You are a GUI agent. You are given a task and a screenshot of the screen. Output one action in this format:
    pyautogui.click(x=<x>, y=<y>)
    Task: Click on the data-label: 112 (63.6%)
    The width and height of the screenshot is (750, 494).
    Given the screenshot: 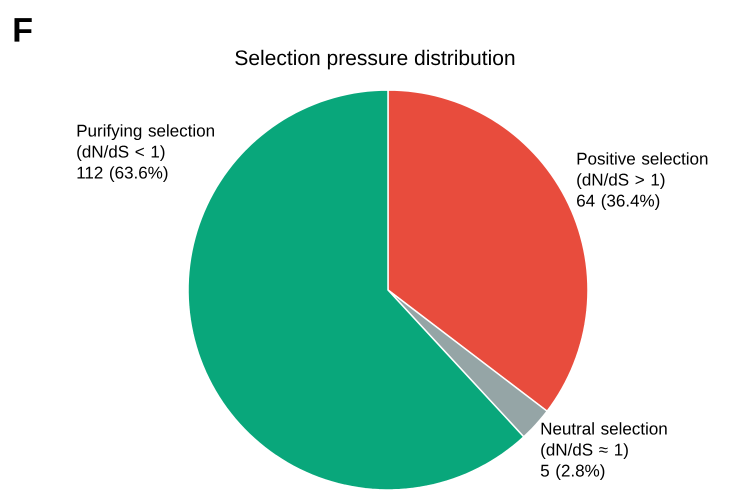 What is the action you would take?
    pyautogui.click(x=123, y=174)
    